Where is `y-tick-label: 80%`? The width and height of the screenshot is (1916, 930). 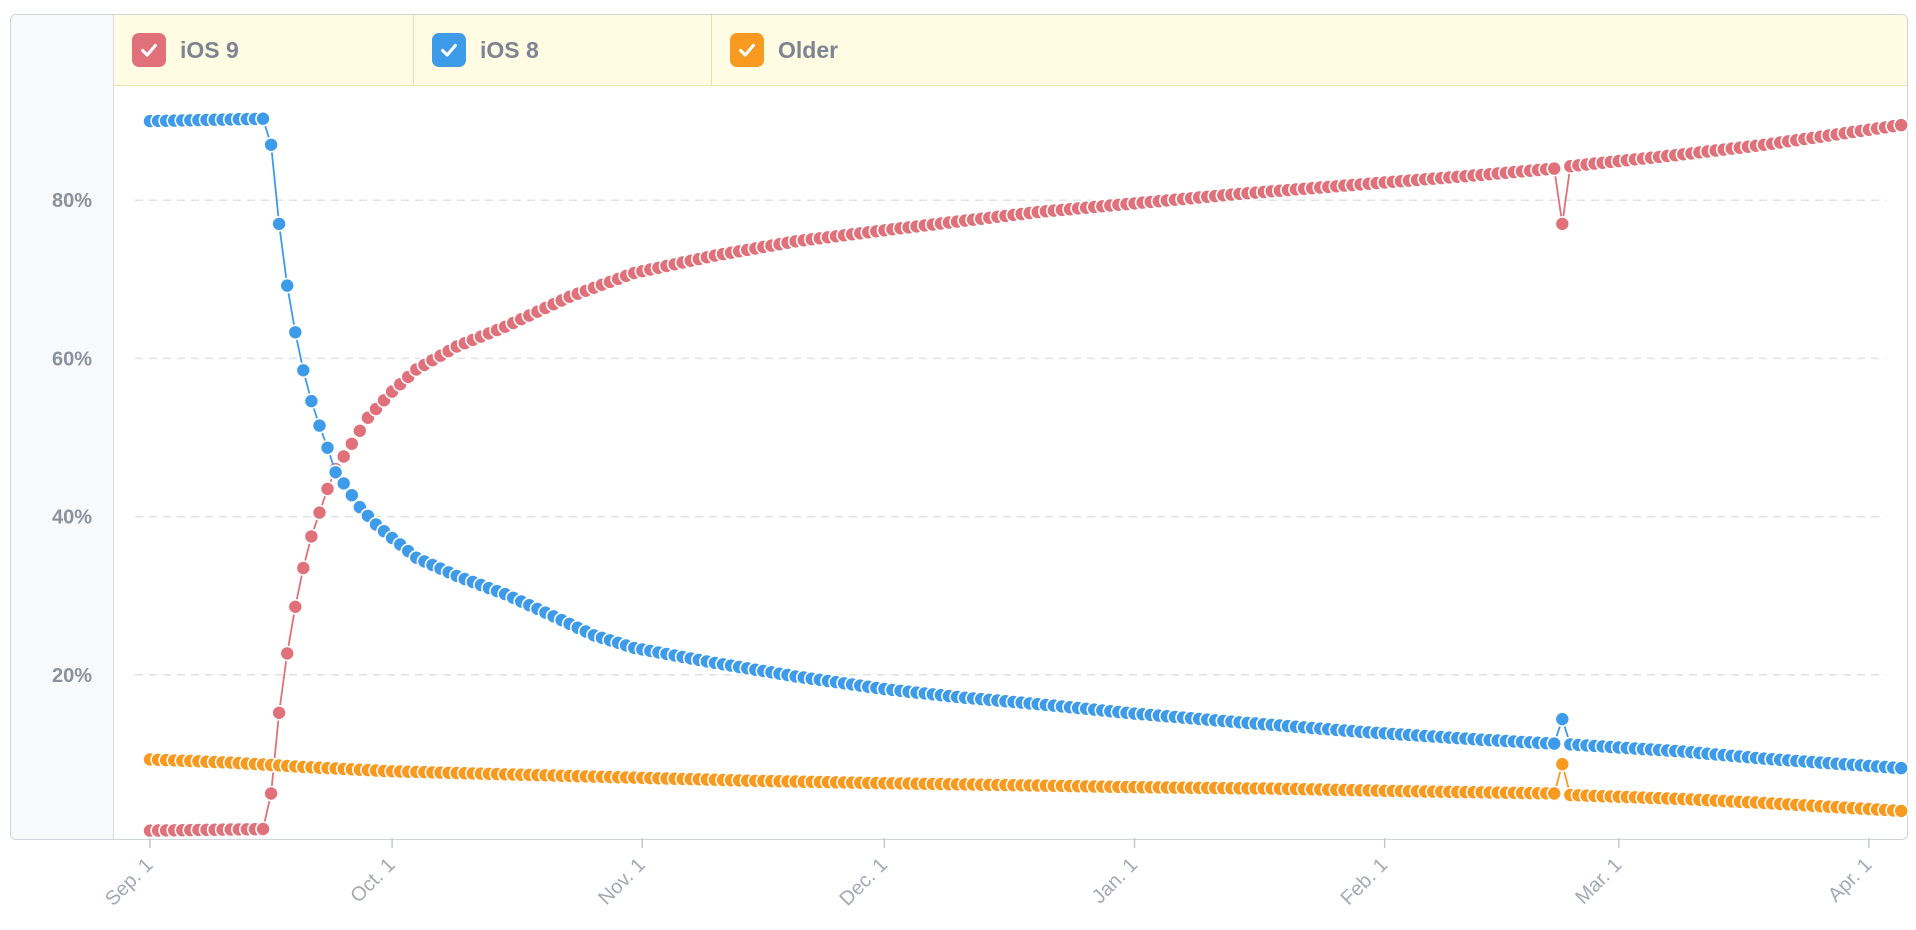
y-tick-label: 80% is located at coordinates (72, 201).